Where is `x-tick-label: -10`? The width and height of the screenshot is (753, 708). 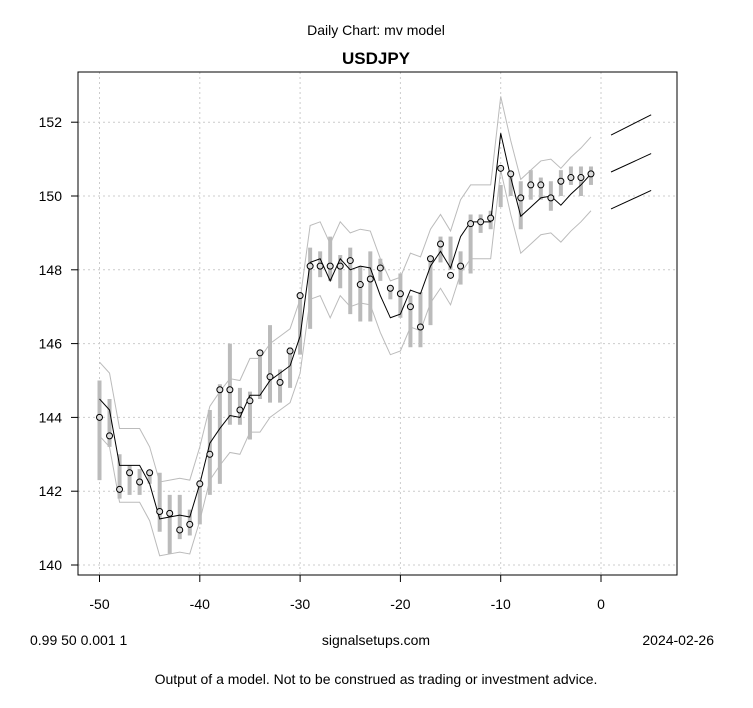
x-tick-label: -10 is located at coordinates (501, 604).